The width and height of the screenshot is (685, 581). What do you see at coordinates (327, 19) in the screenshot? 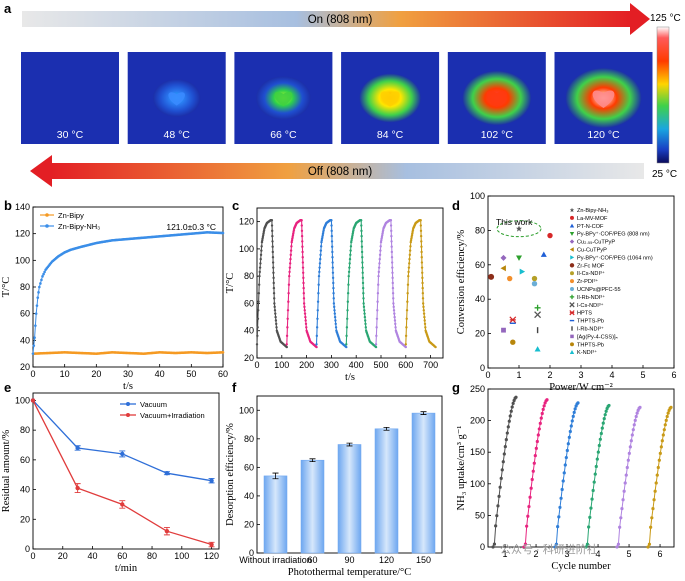
I see `on-arrow-bar` at bounding box center [327, 19].